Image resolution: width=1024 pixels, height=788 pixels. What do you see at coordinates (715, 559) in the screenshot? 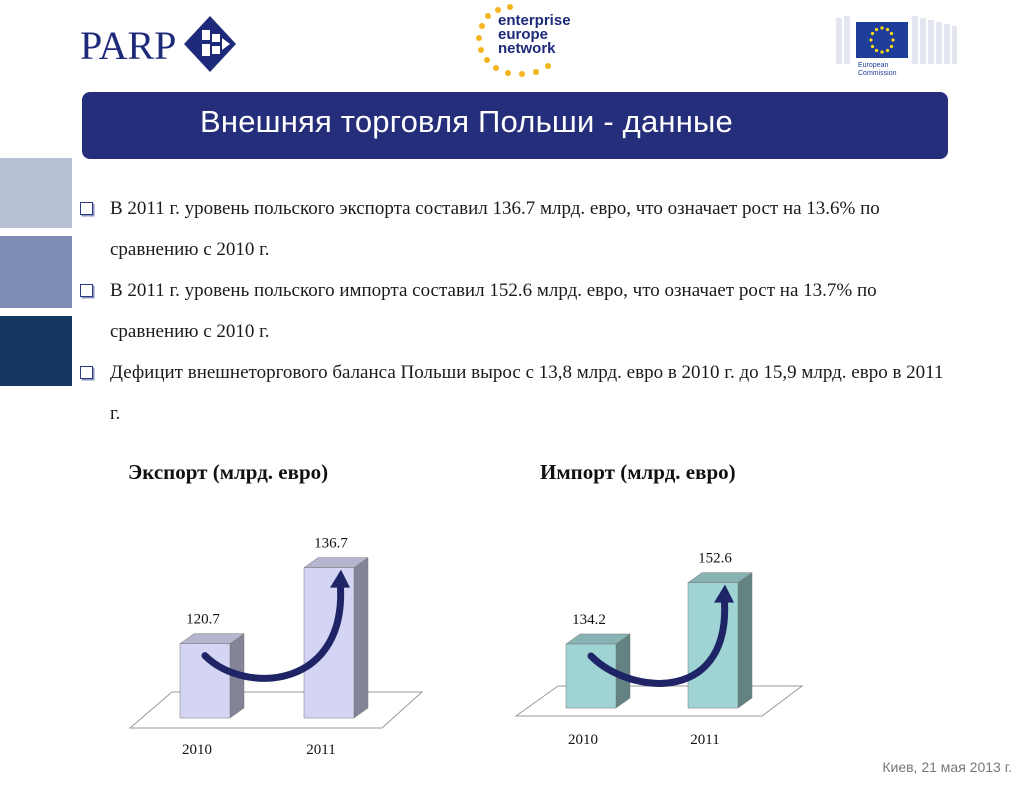
I see `data-label: 152.6` at bounding box center [715, 559].